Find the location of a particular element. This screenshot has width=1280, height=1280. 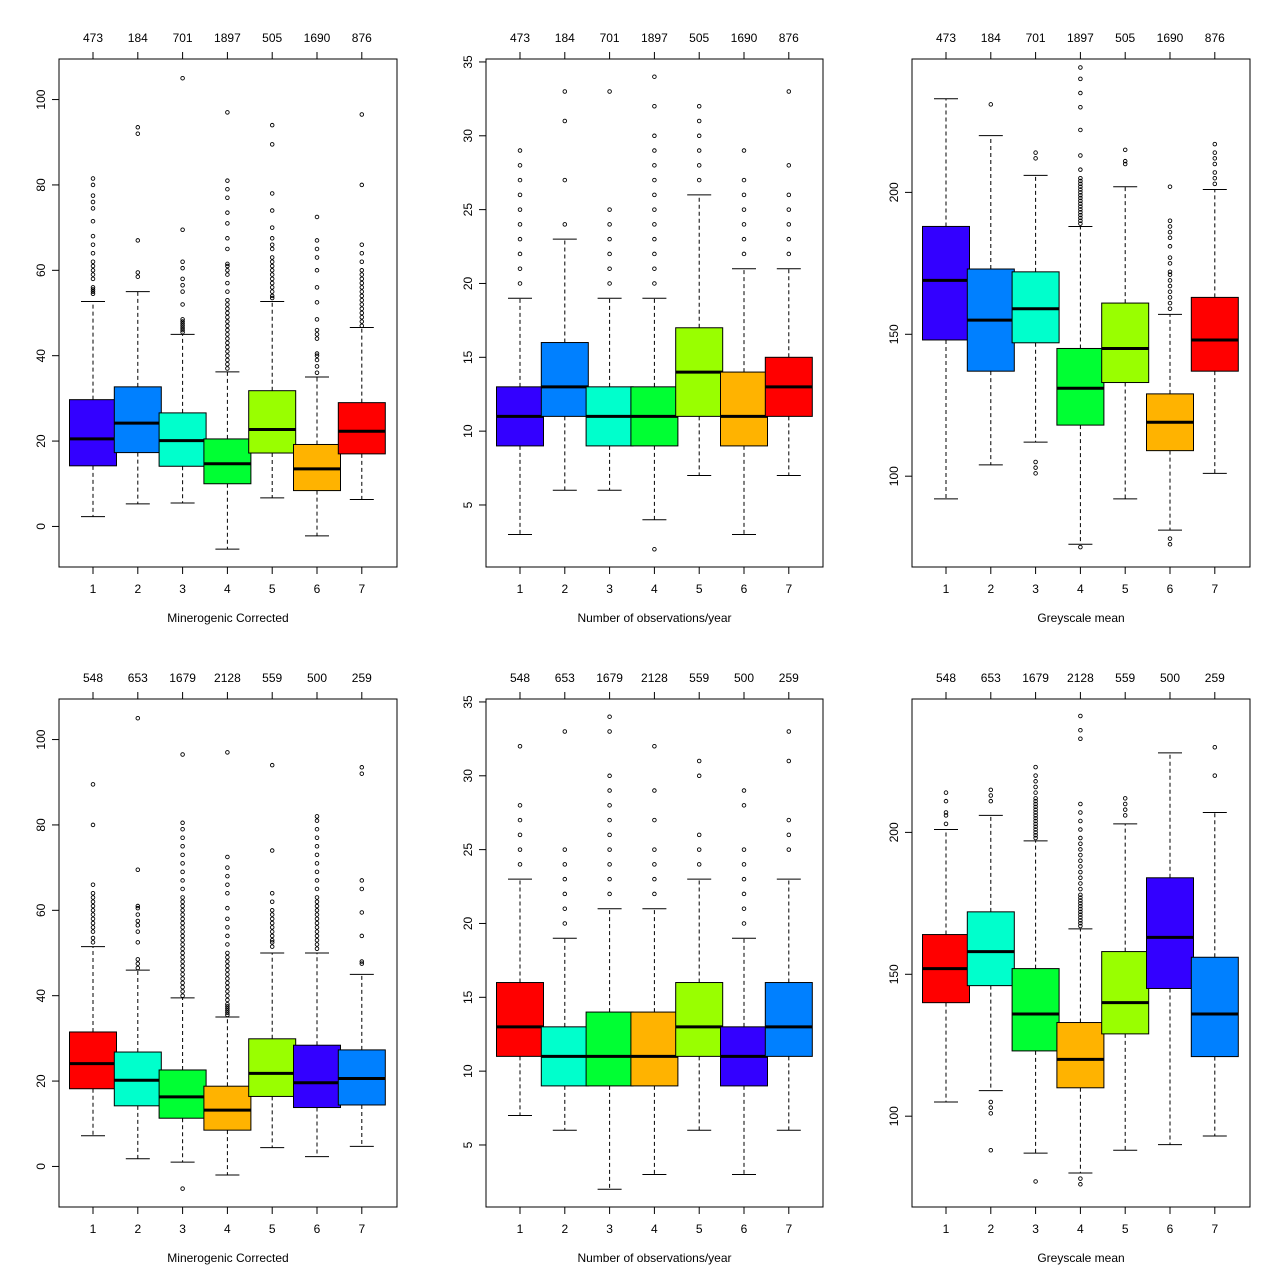

plot-frame is located at coordinates (1081, 953).